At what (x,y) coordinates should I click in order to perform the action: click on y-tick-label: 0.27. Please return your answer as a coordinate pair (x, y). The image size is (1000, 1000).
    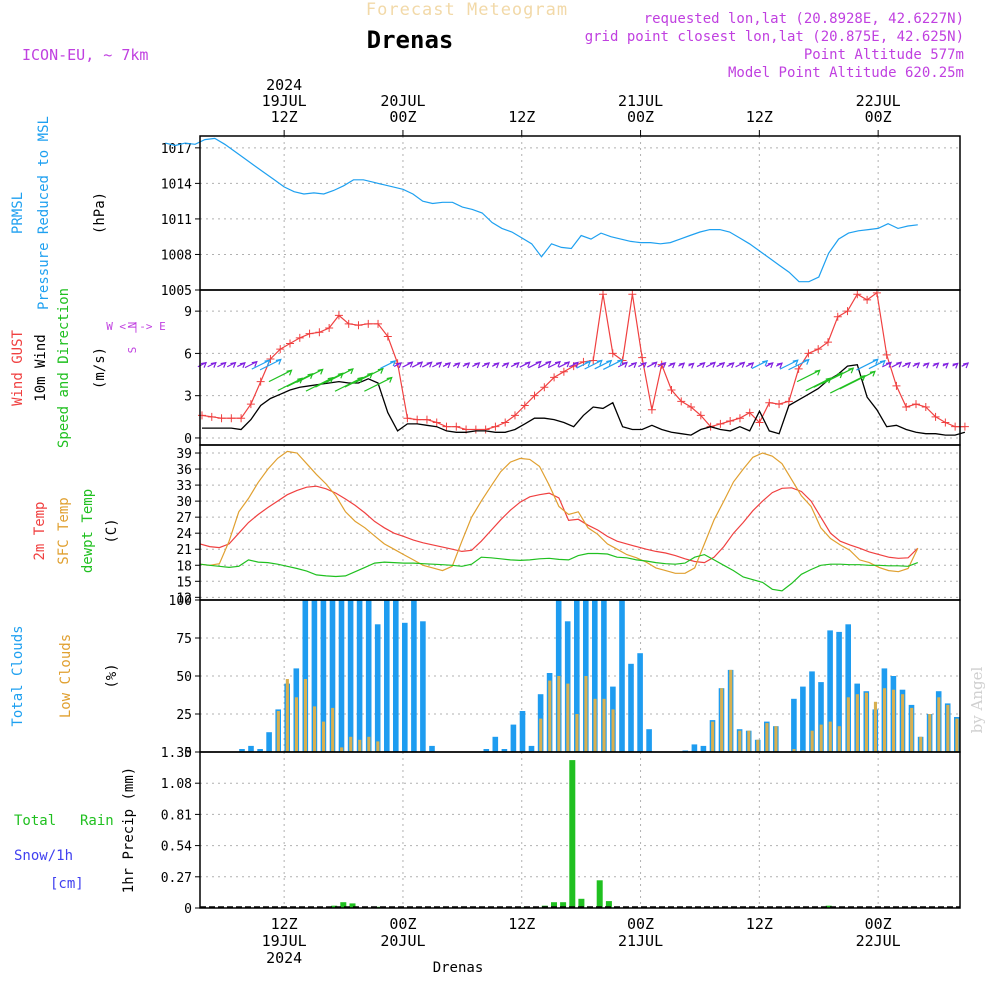
    Looking at the image, I should click on (176, 878).